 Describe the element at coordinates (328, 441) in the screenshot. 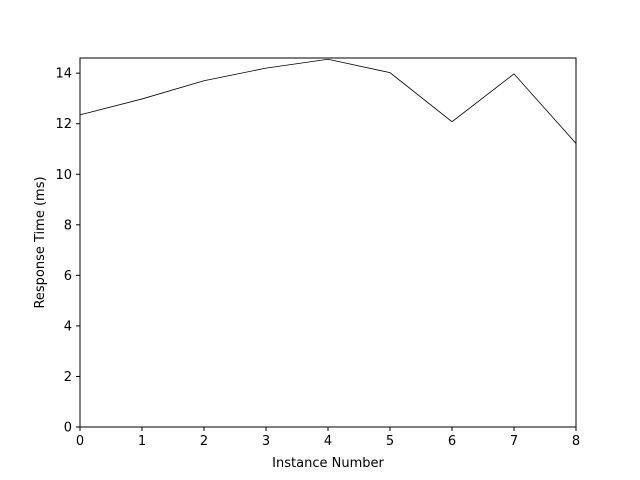

I see `x-tick-label: 4` at that location.